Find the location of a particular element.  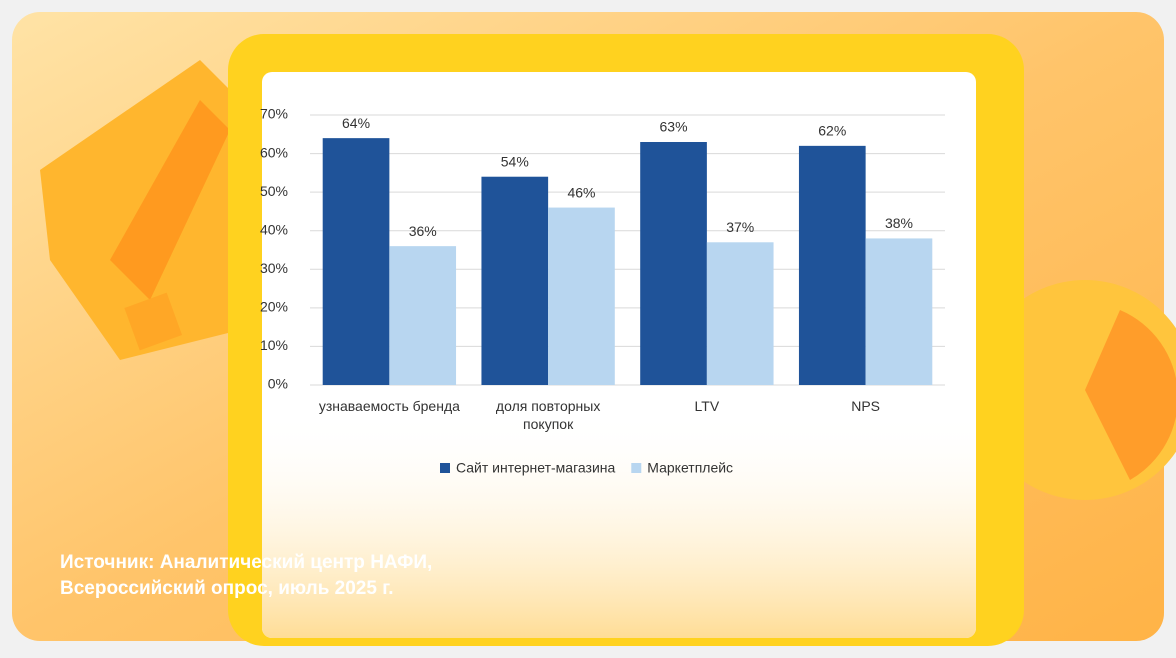

x-tick-label-box: узнаваемость бренда is located at coordinates (389, 406).